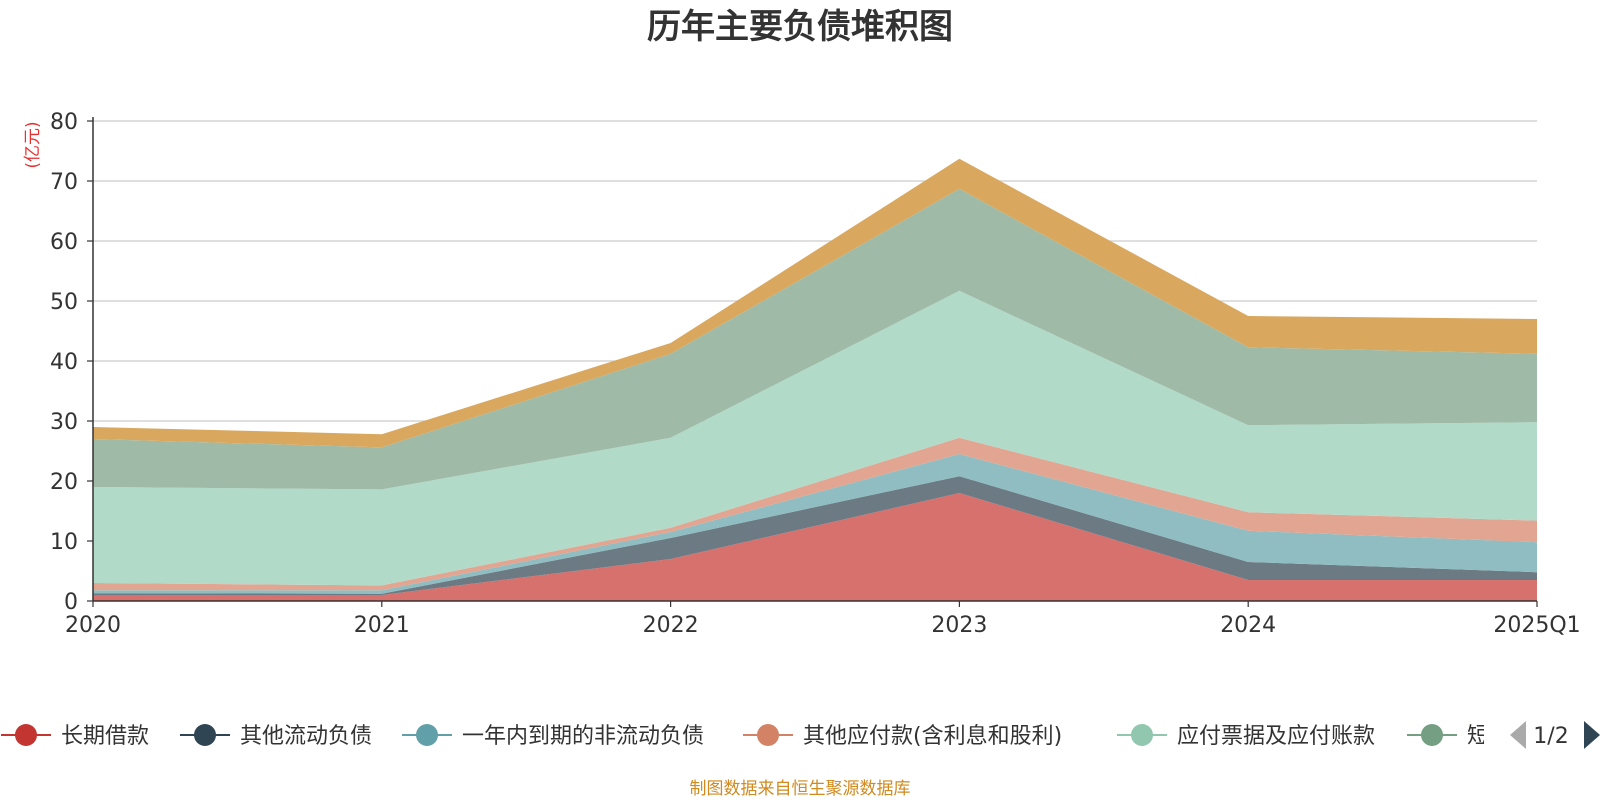 The image size is (1600, 800). I want to click on y-tick-label: 60, so click(64, 242).